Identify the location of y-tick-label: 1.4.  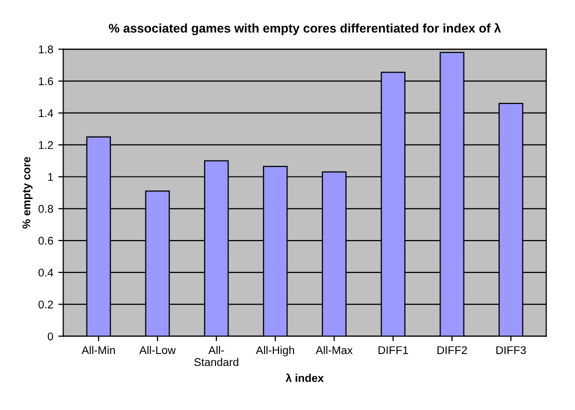
(46, 113).